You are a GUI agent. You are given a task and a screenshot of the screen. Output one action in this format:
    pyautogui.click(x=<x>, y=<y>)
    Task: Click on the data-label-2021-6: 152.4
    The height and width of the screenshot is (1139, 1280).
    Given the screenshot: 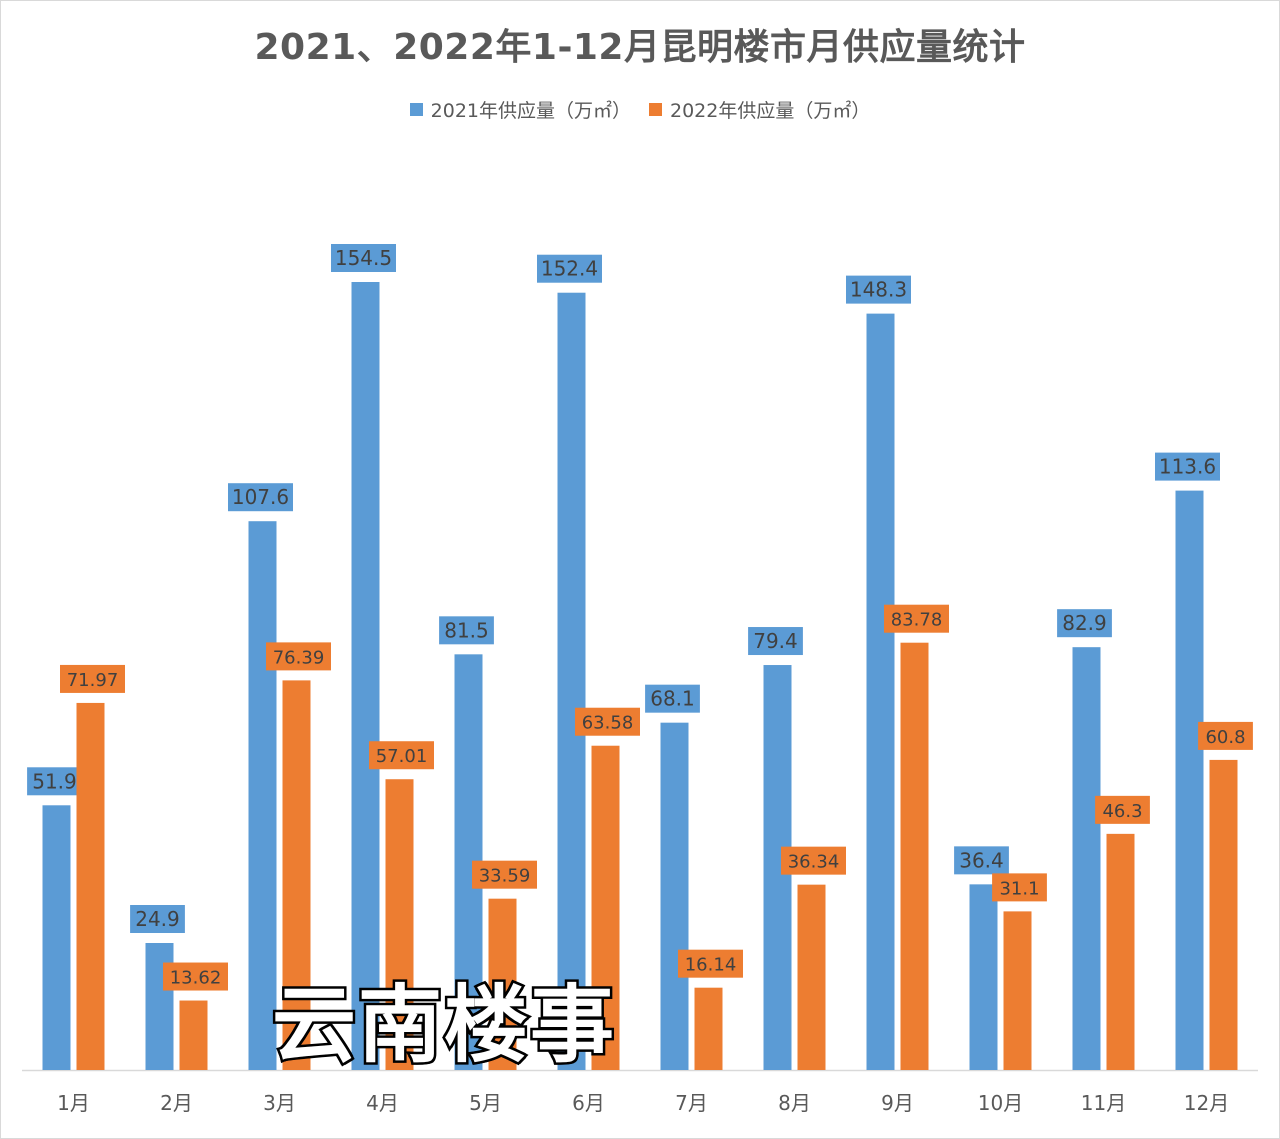 What is the action you would take?
    pyautogui.click(x=569, y=269)
    